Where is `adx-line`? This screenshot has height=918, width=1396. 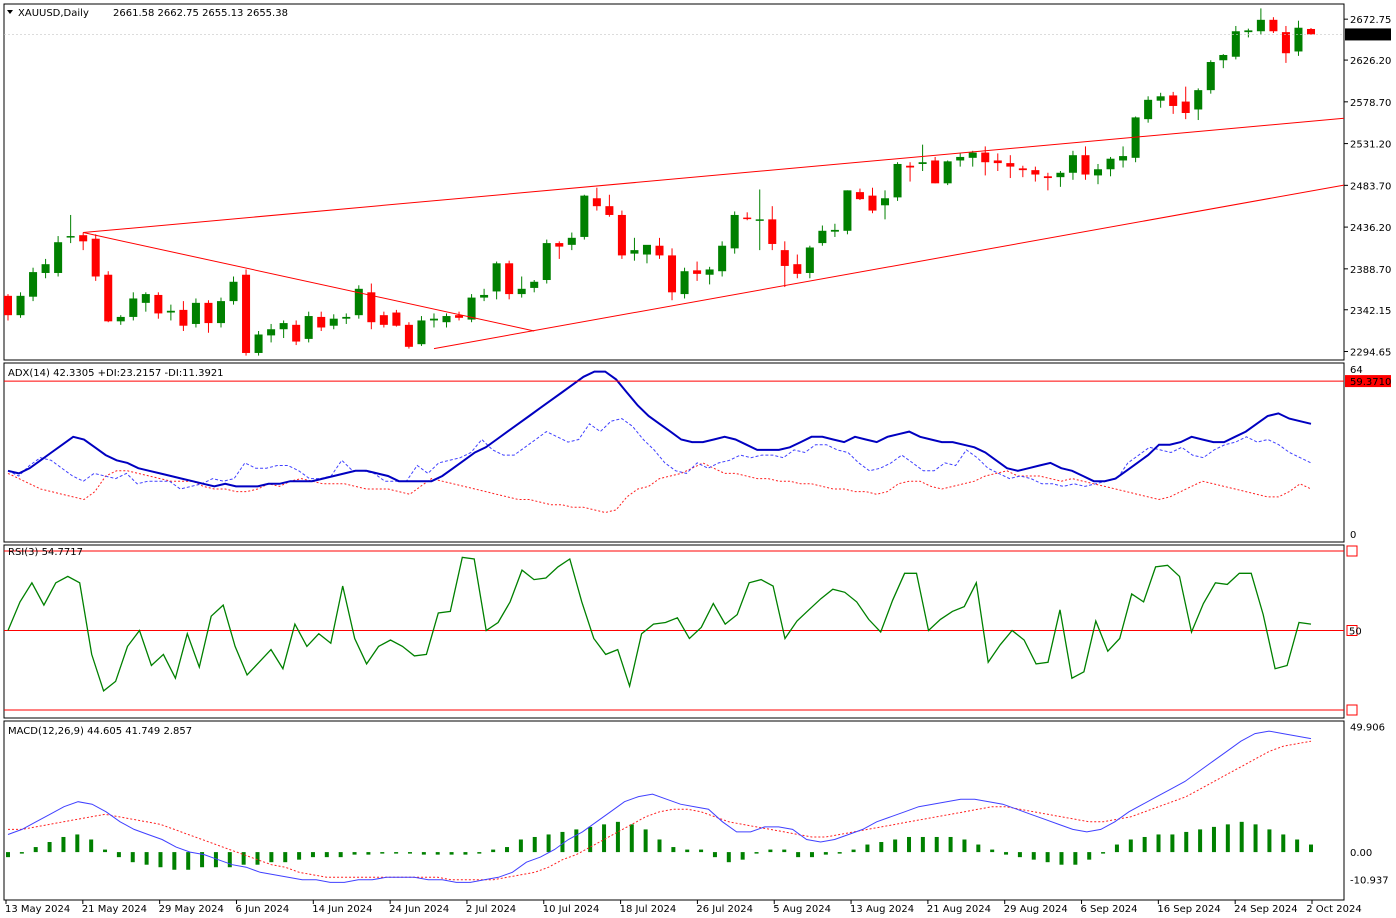
adx-line is located at coordinates (659, 429).